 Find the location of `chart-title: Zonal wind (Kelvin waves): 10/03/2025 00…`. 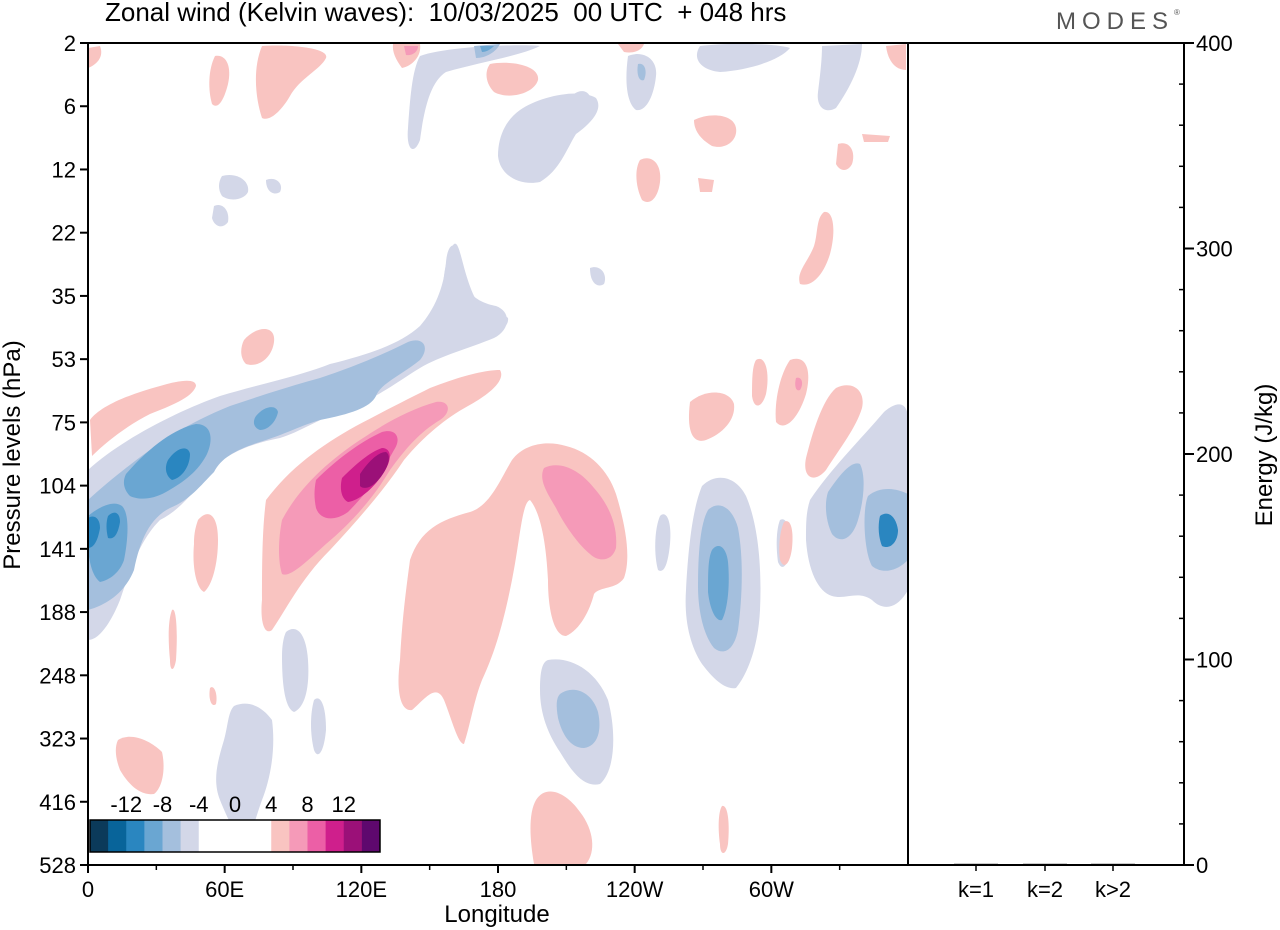

chart-title: Zonal wind (Kelvin waves): 10/03/2025 00… is located at coordinates (446, 13).